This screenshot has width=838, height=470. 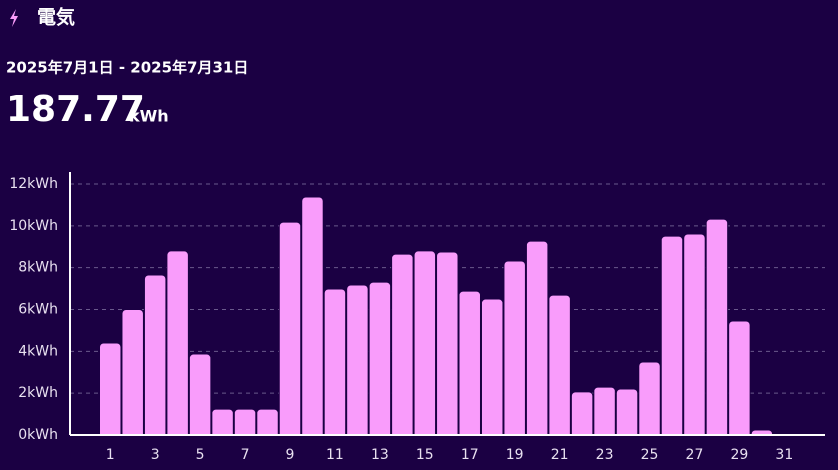 I want to click on y-tick-label: 10kWh, so click(x=33, y=226).